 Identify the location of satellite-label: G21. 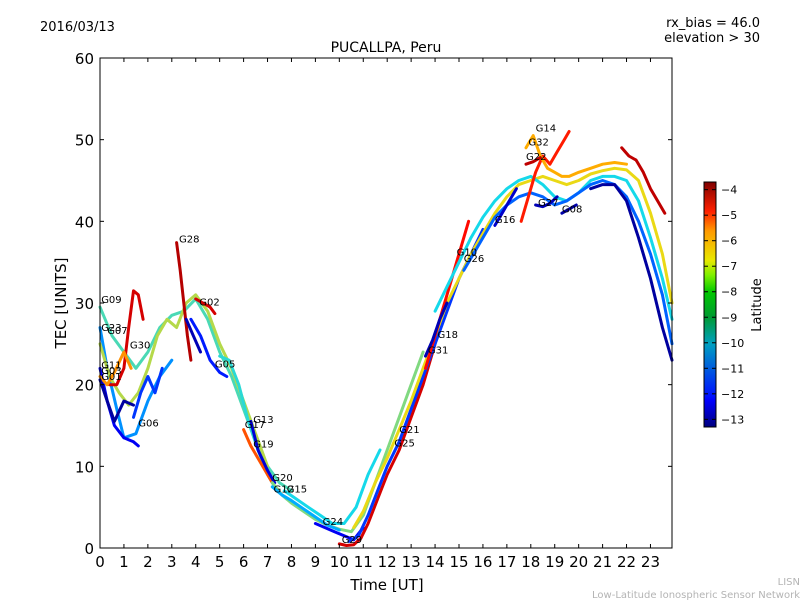
(409, 430).